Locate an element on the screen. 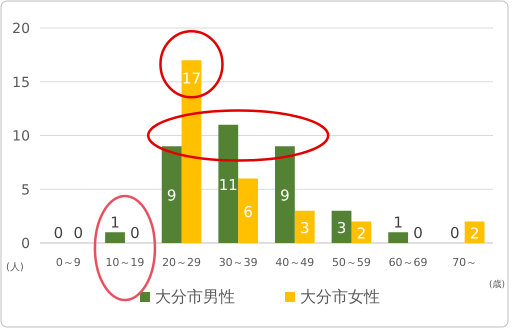  x-tick-label: 70～ is located at coordinates (465, 262).